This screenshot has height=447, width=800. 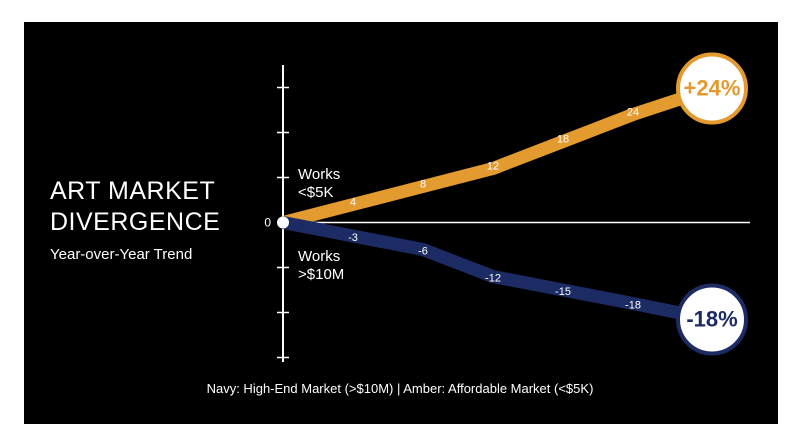 What do you see at coordinates (493, 278) in the screenshot?
I see `data-label: -12` at bounding box center [493, 278].